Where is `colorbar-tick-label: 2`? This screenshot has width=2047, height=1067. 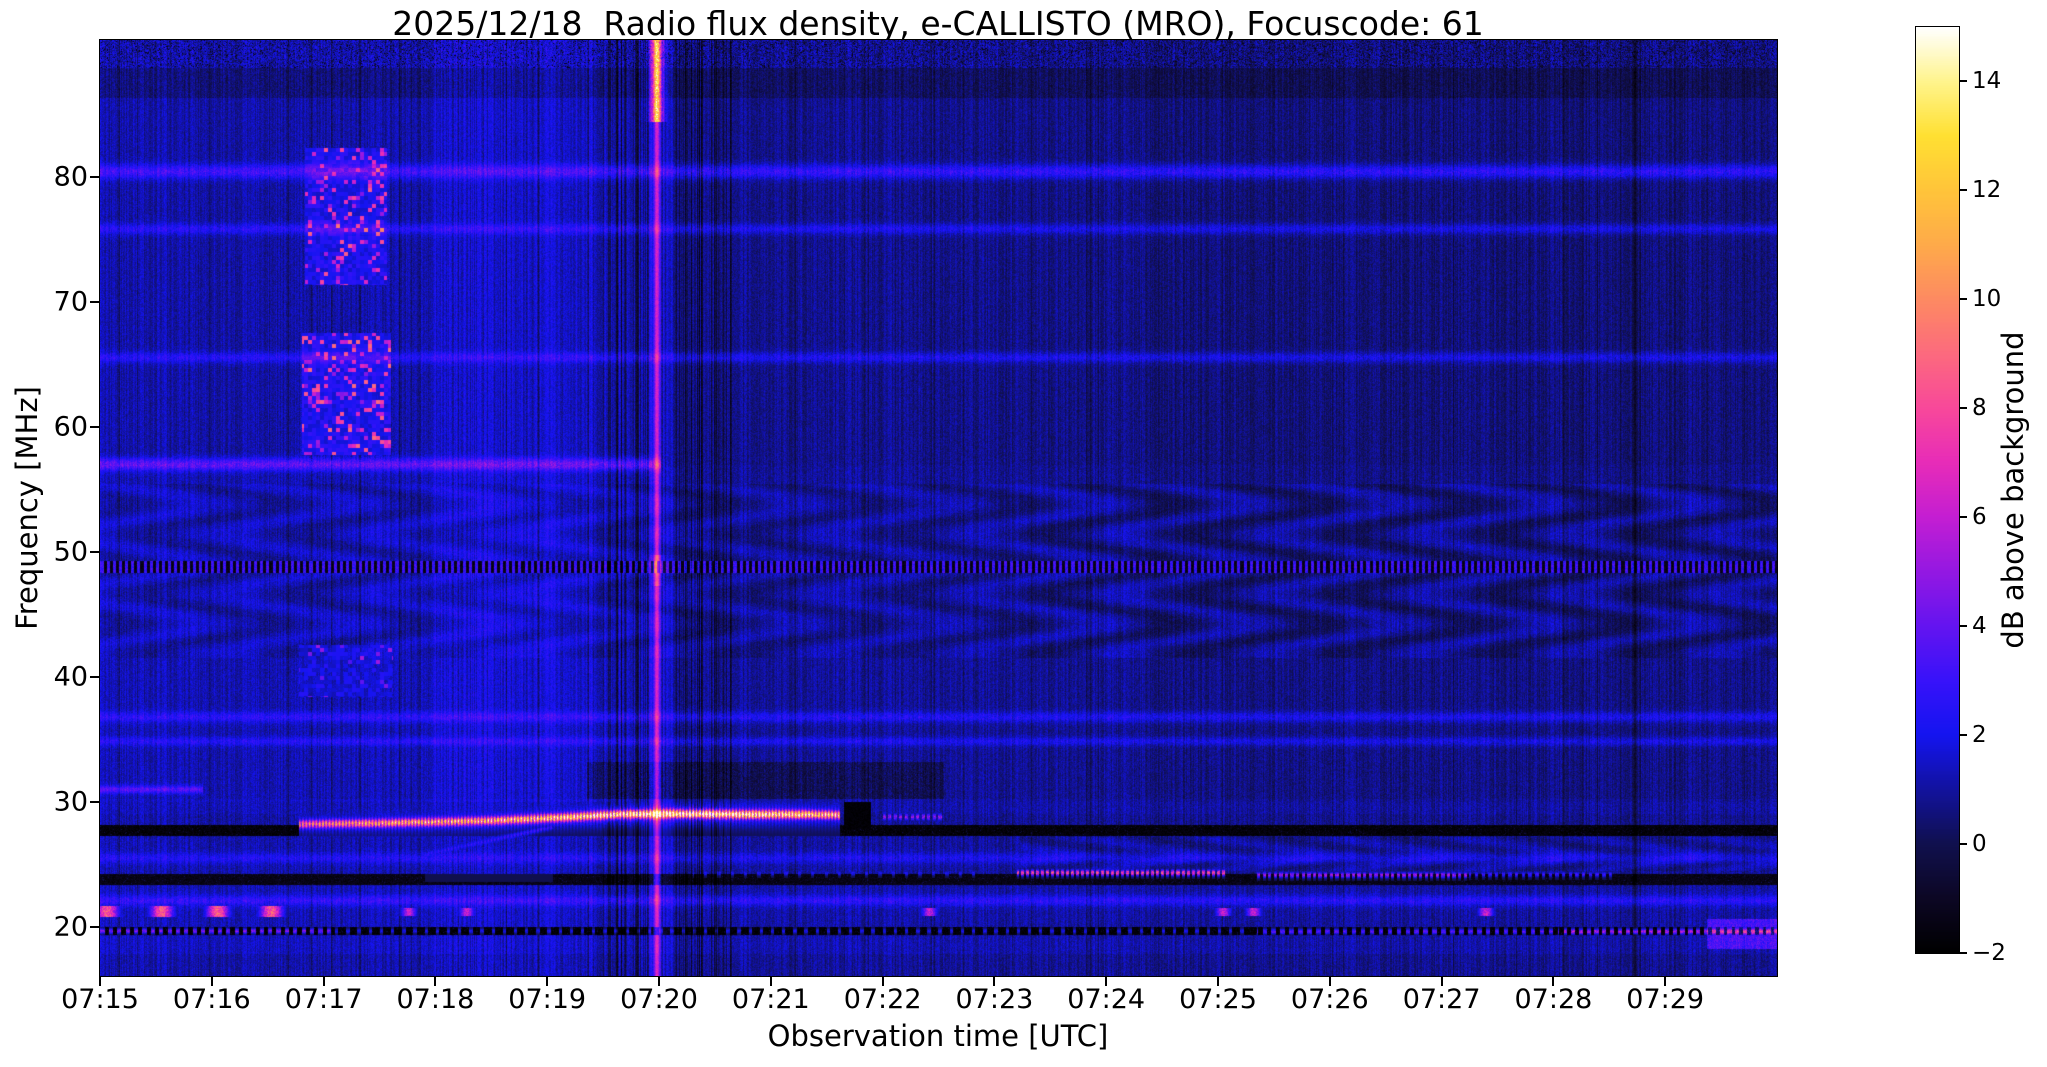
colorbar-tick-label: 2 is located at coordinates (1979, 735).